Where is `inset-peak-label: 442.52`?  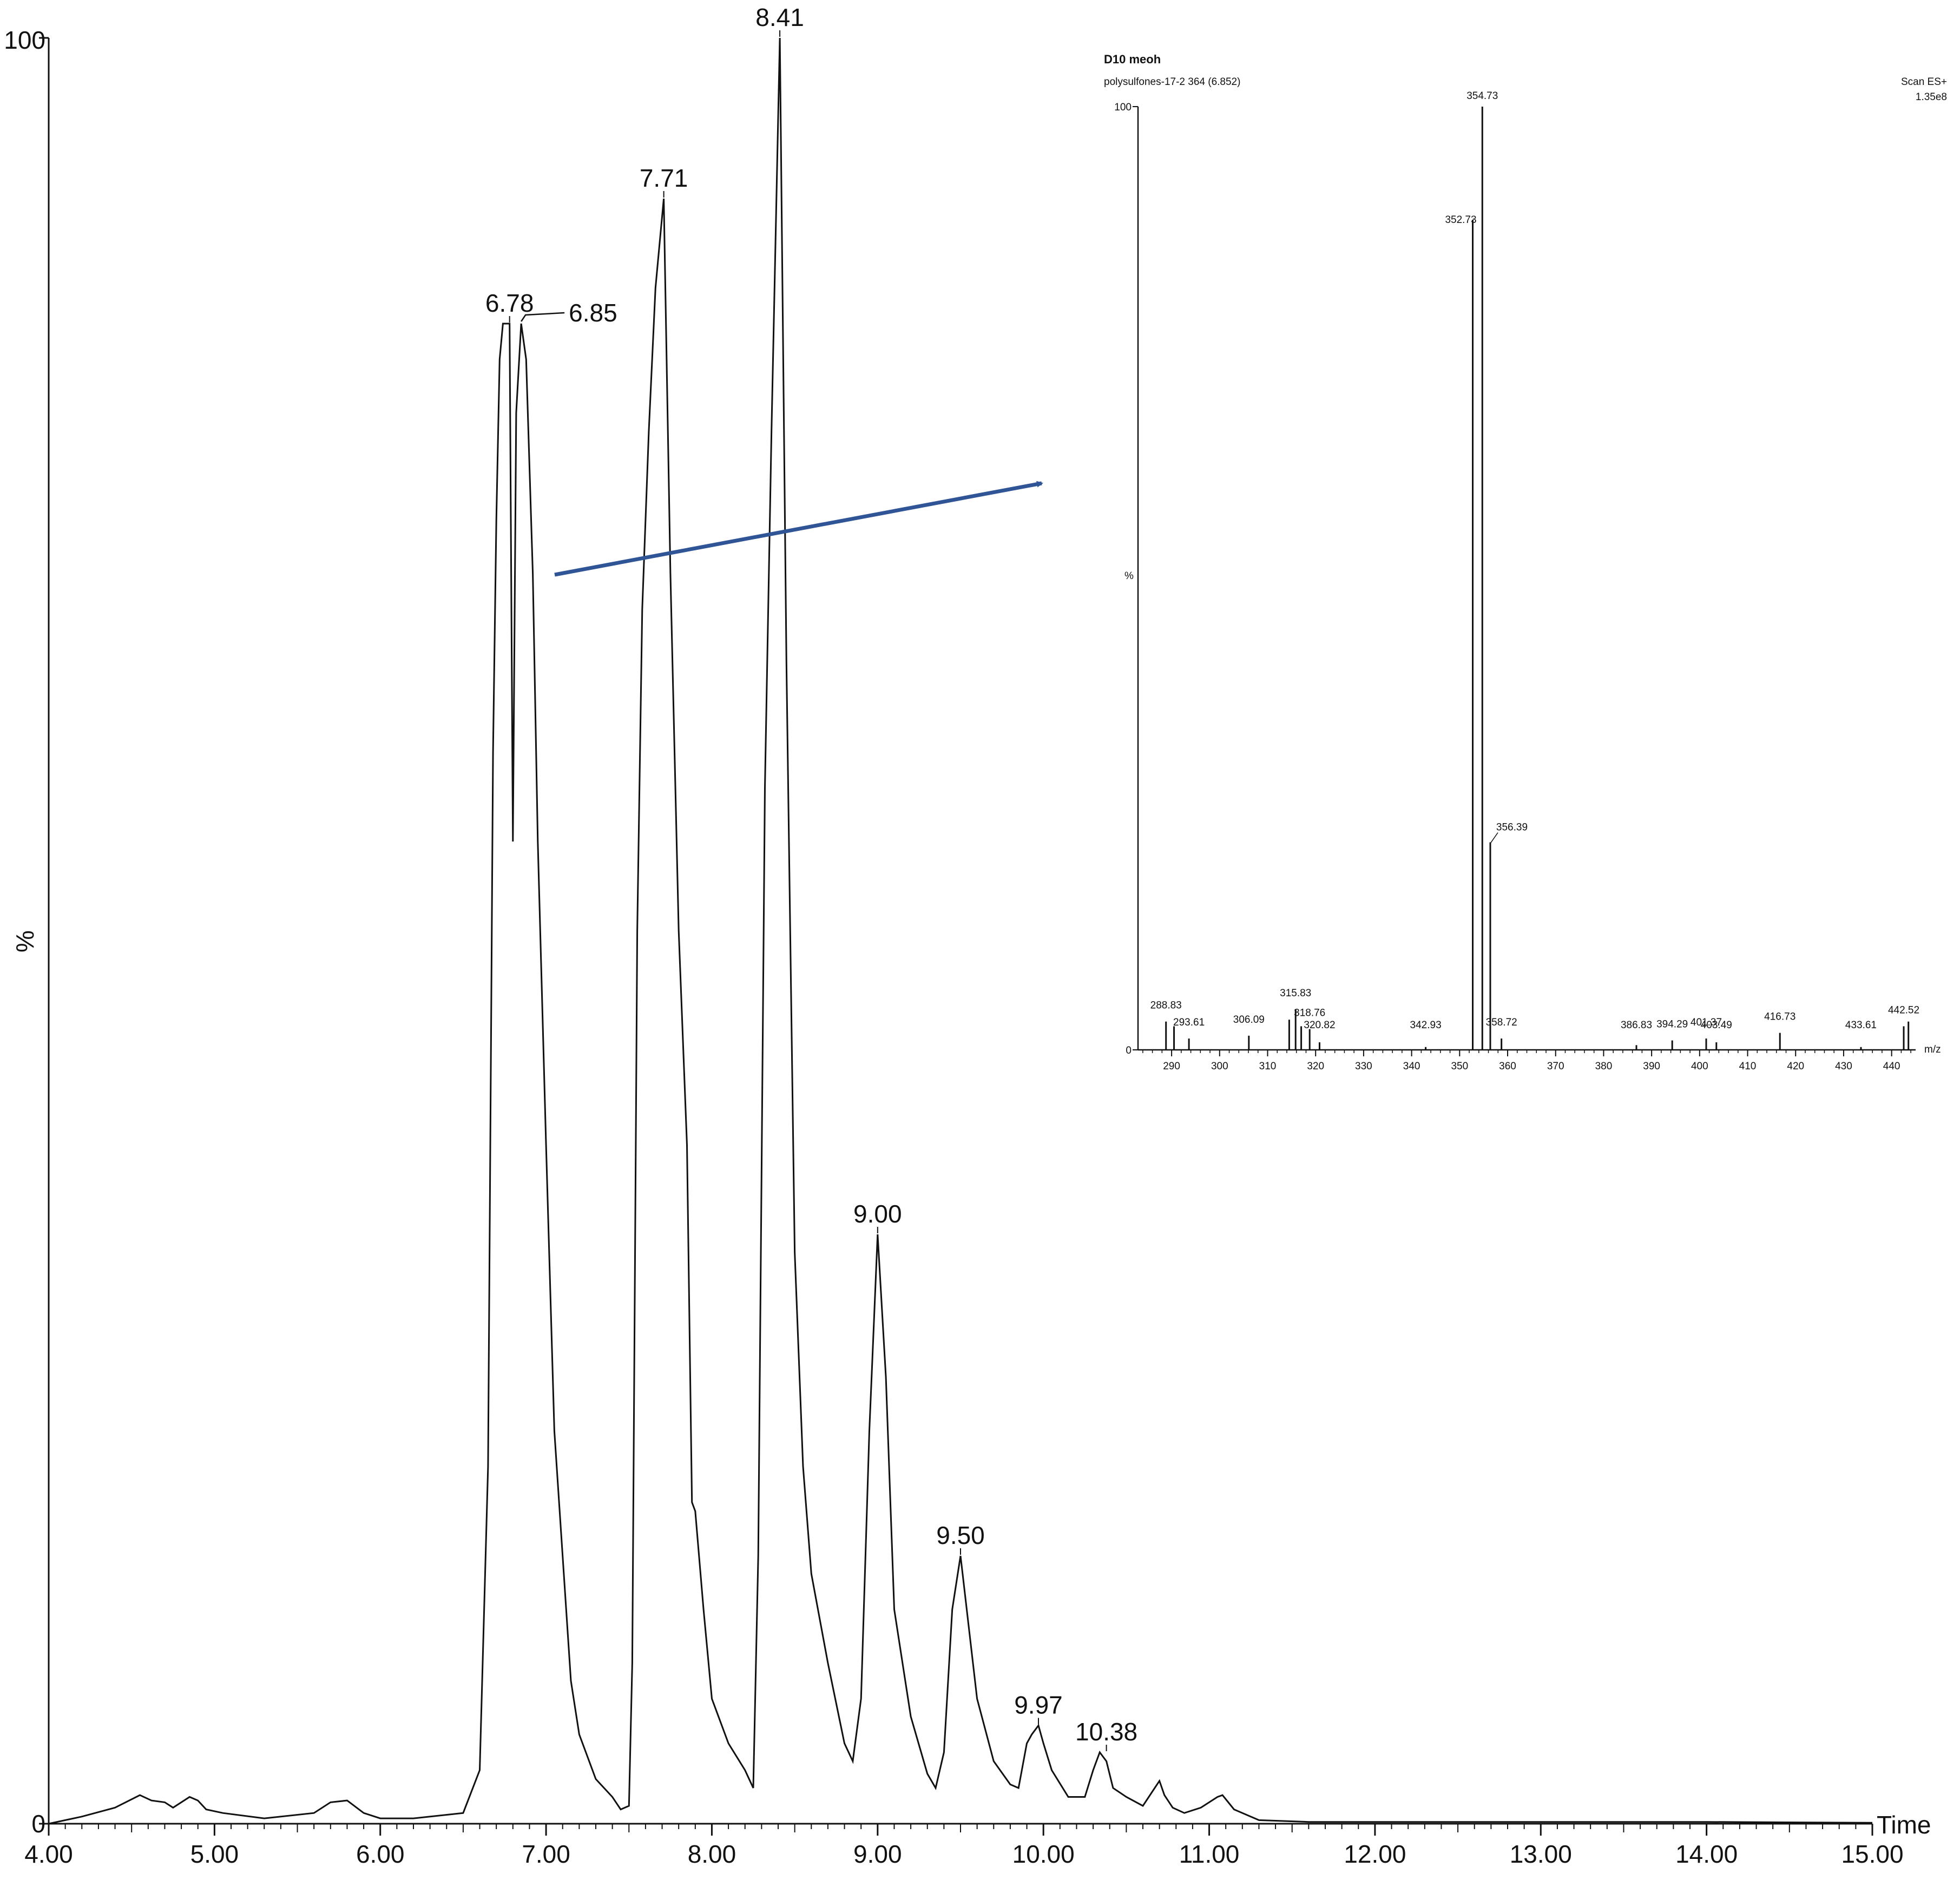
inset-peak-label: 442.52 is located at coordinates (1903, 1010).